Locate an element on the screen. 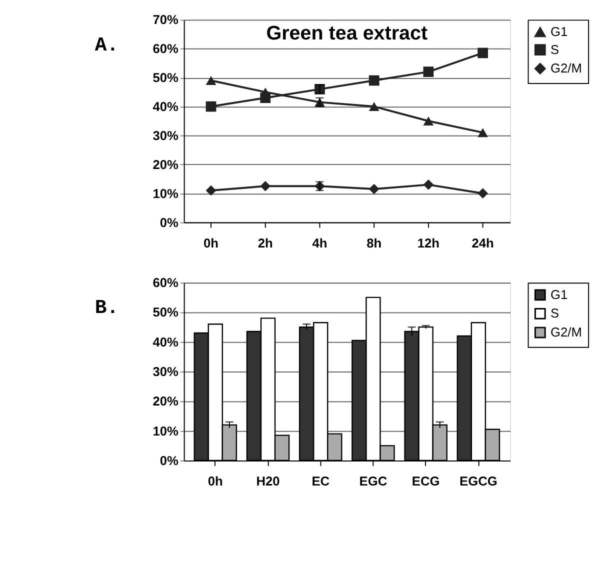  x-tick-label: H20 is located at coordinates (268, 481).